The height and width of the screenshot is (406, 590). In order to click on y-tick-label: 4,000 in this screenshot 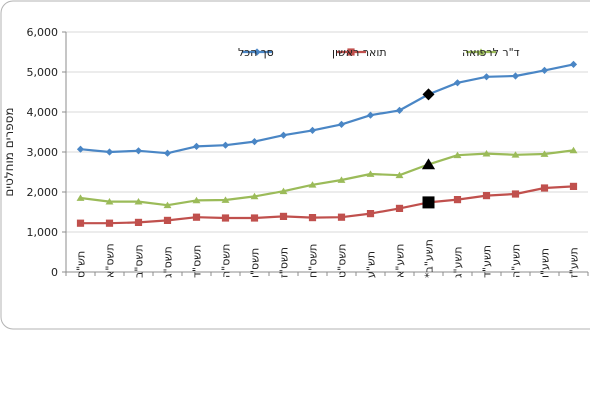, I will do `click(43, 112)`.